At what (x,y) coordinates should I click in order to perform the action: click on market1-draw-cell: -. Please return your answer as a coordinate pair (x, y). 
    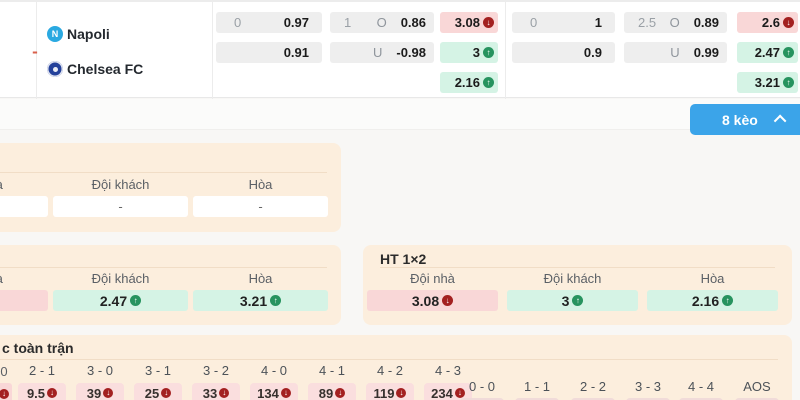
    Looking at the image, I should click on (260, 206).